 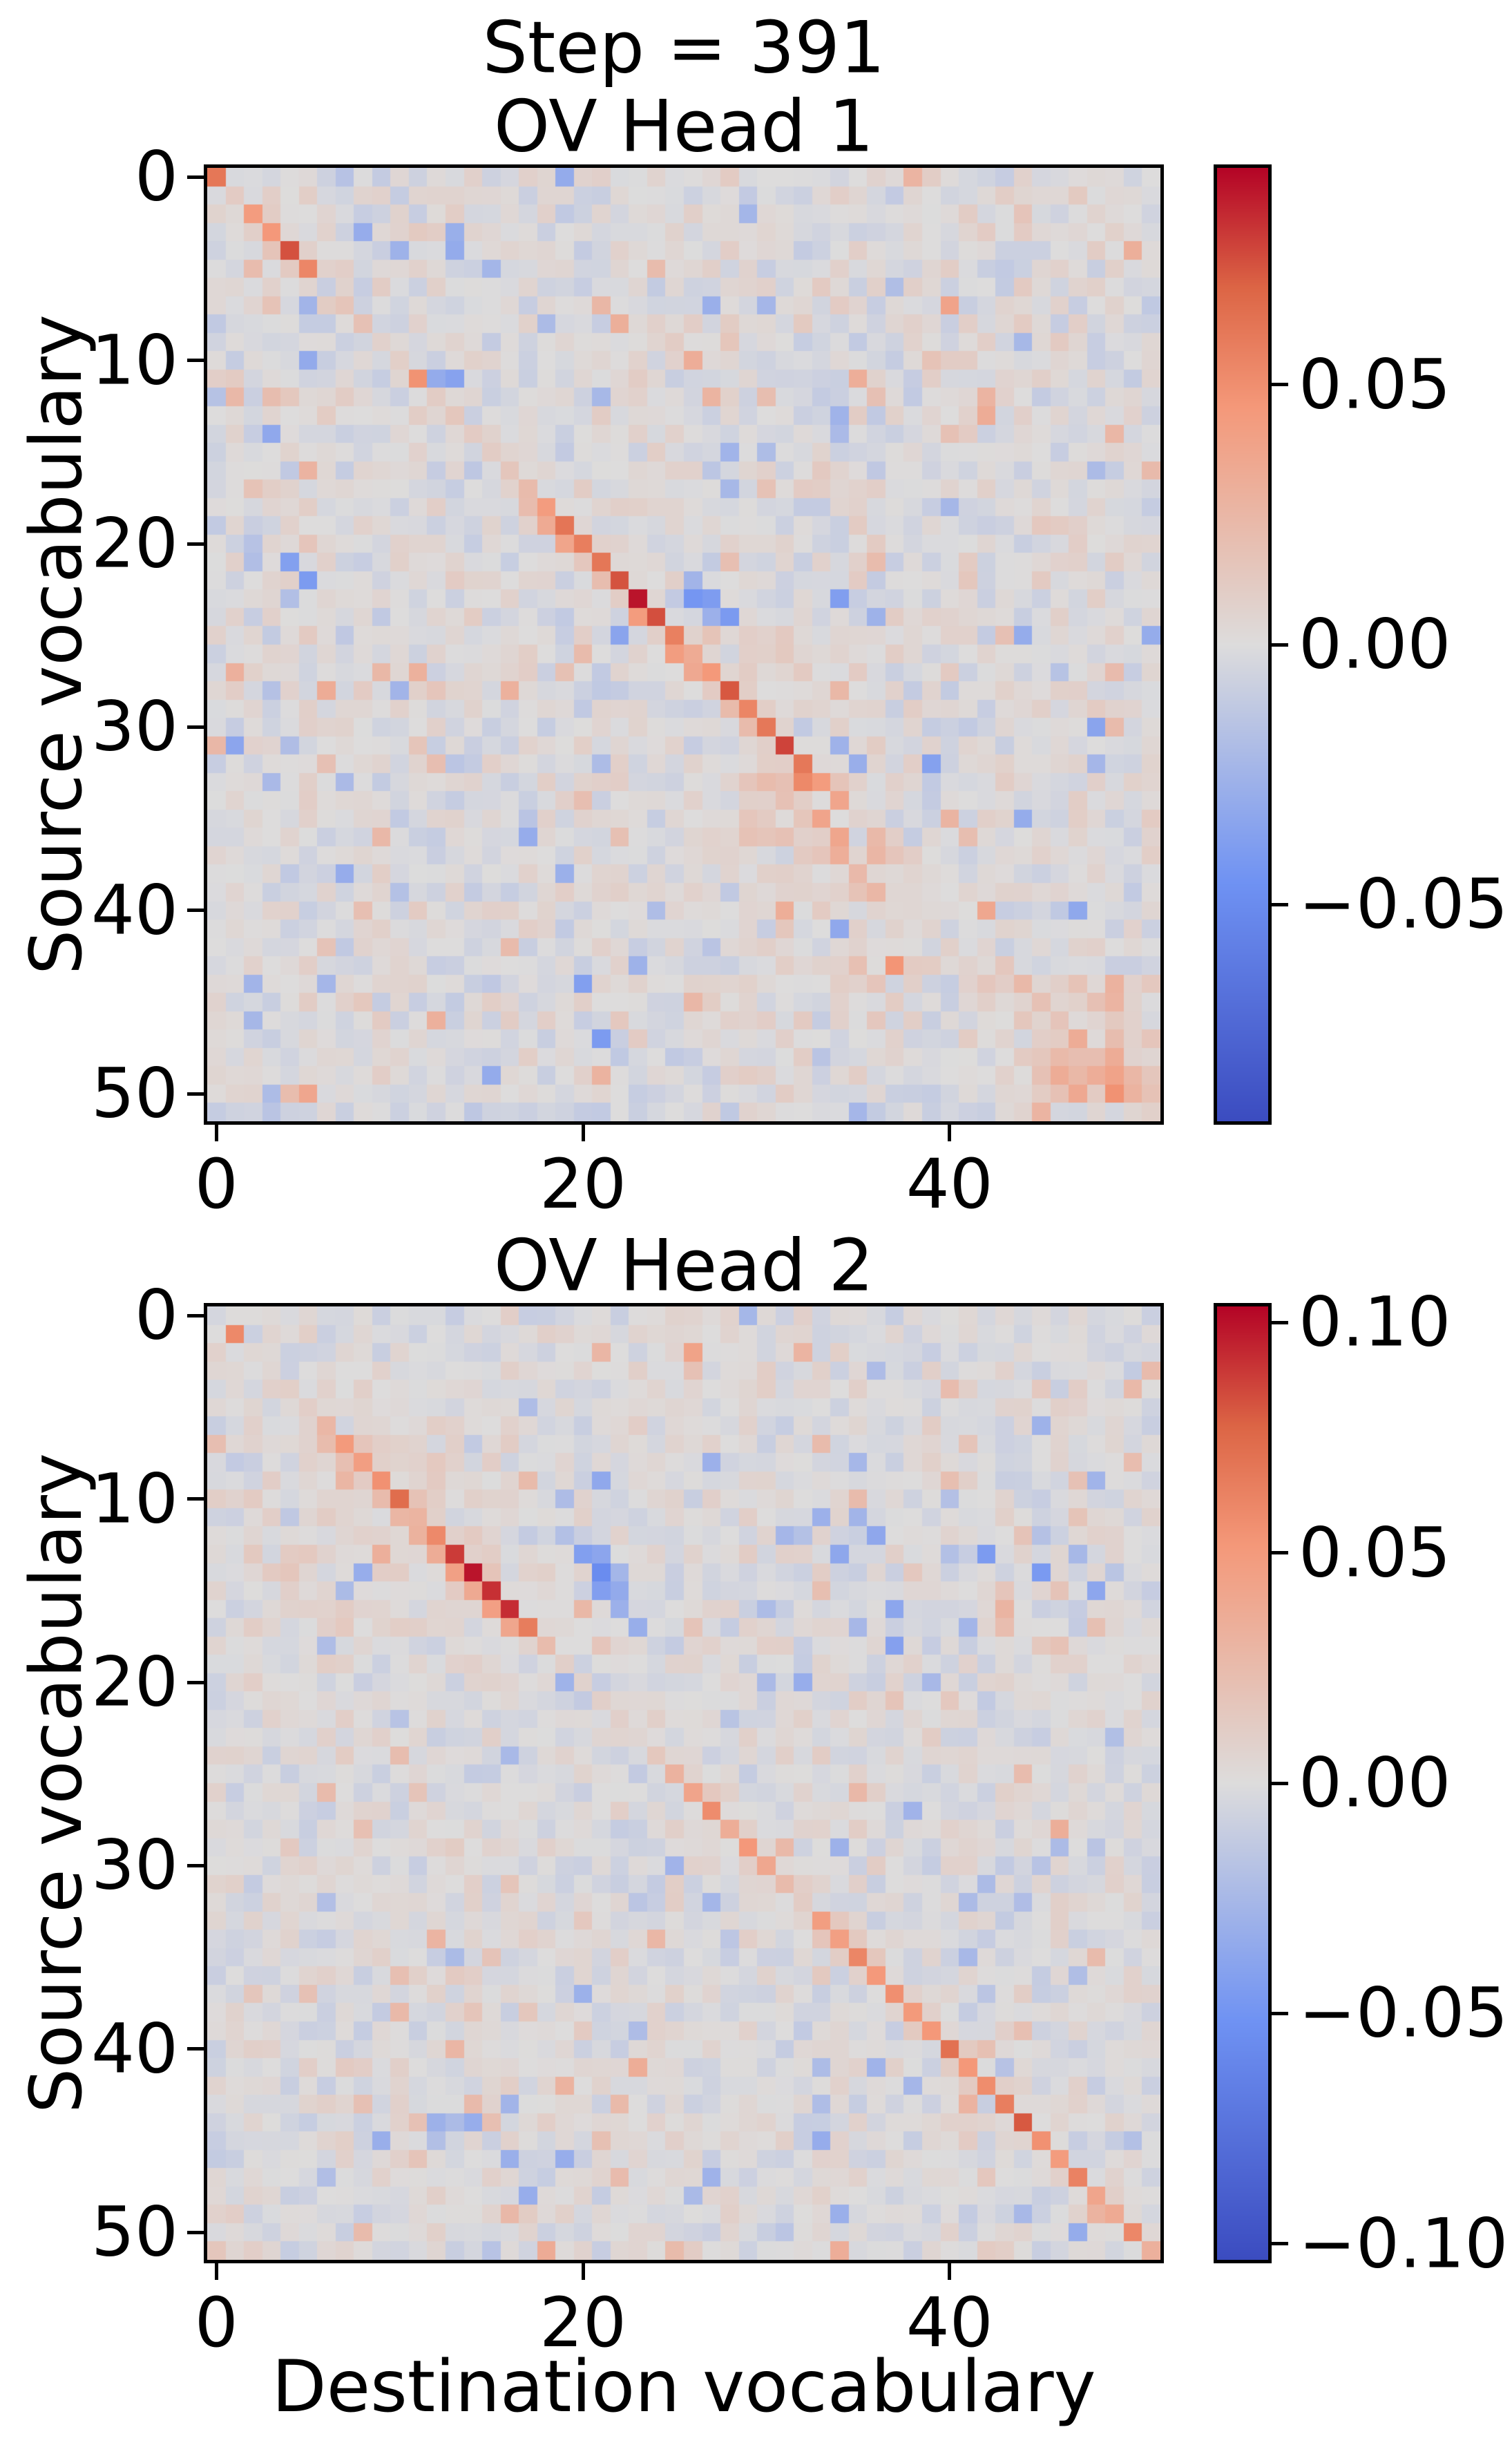 I want to click on colorbar-panel1, so click(x=1243, y=644).